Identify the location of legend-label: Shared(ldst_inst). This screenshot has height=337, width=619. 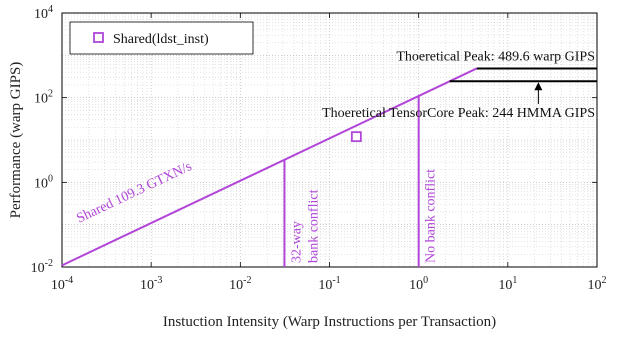
(161, 39).